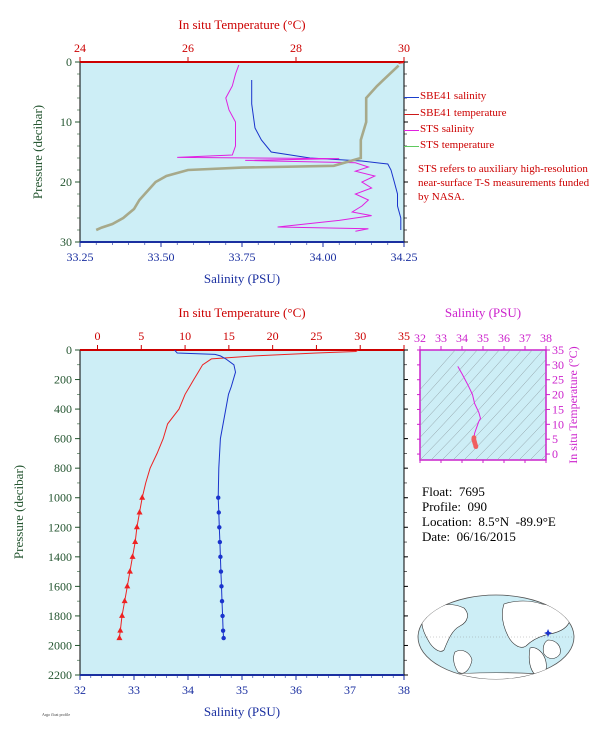 This screenshot has height=736, width=601. What do you see at coordinates (63, 380) in the screenshot?
I see `full-profile-pressure-tick-label: 200` at bounding box center [63, 380].